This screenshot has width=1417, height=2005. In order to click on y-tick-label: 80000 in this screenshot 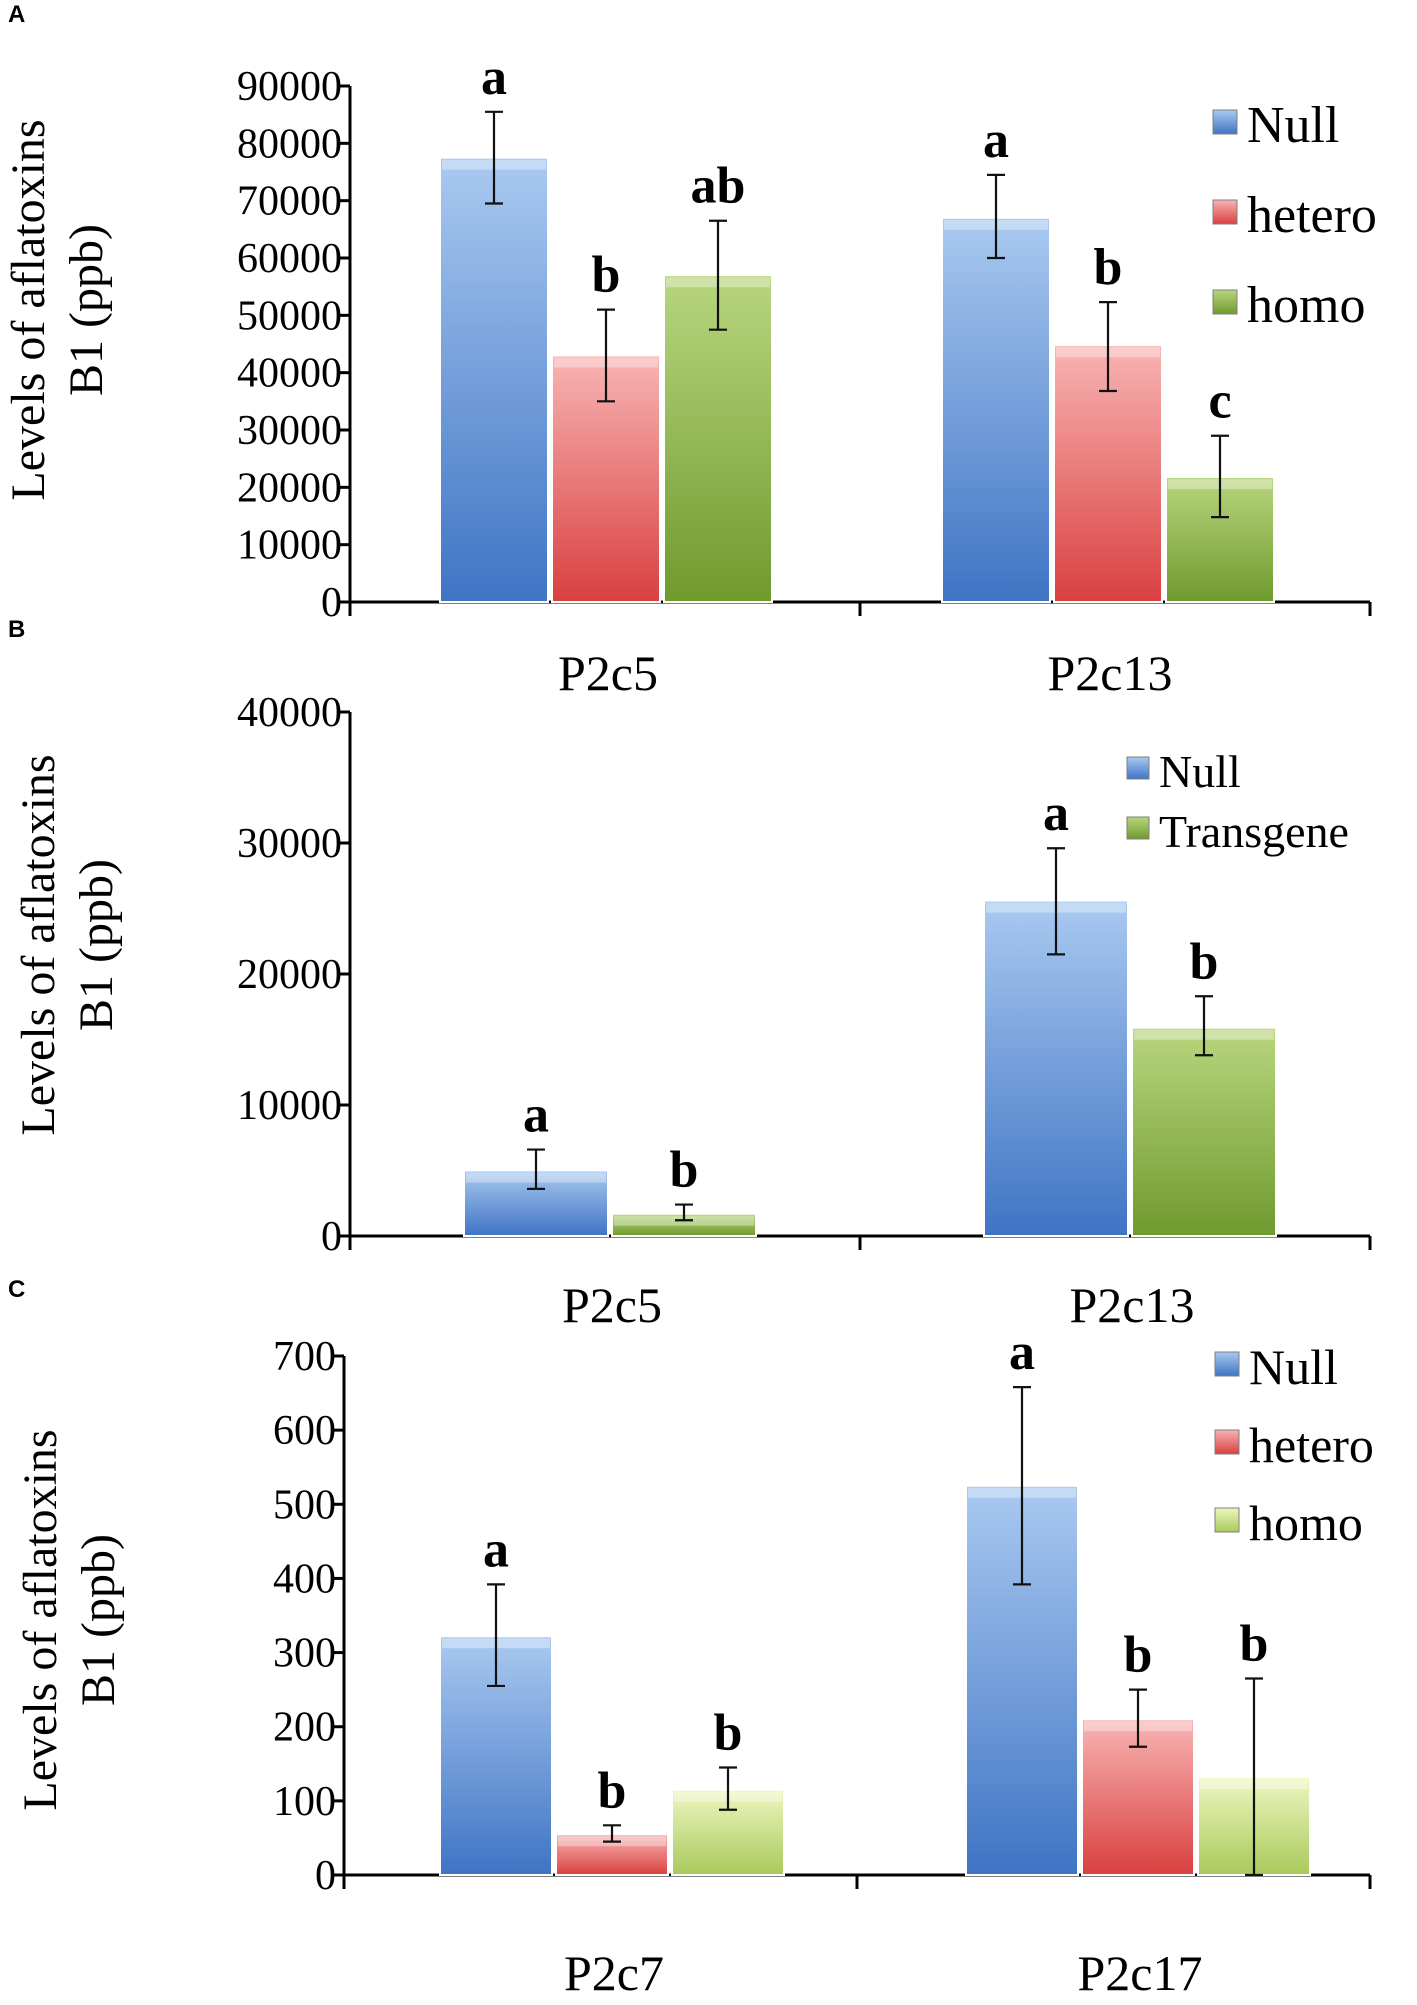, I will do `click(289, 144)`.